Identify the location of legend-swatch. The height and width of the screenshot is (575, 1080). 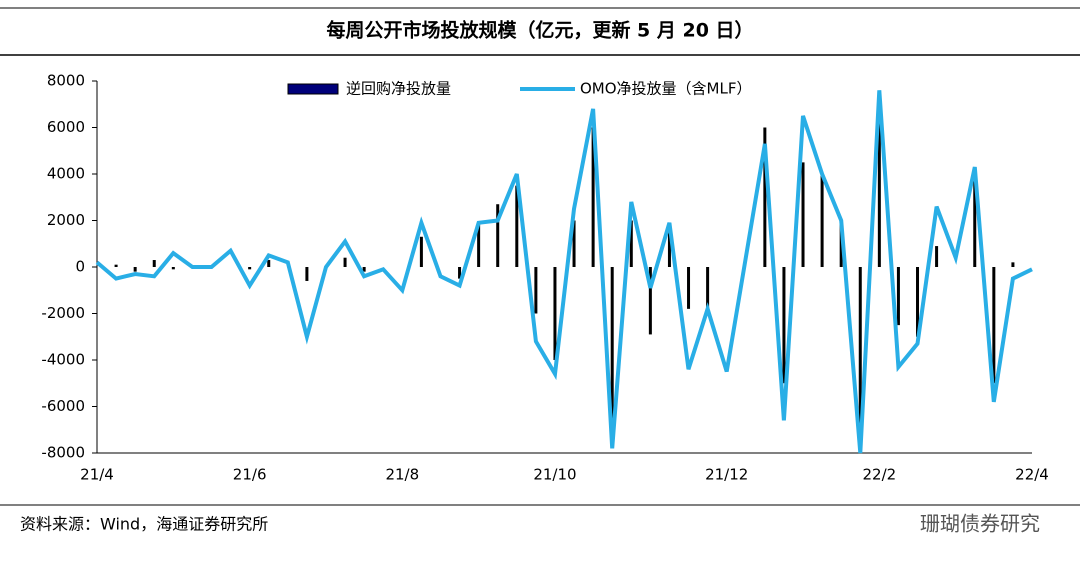
(313, 89).